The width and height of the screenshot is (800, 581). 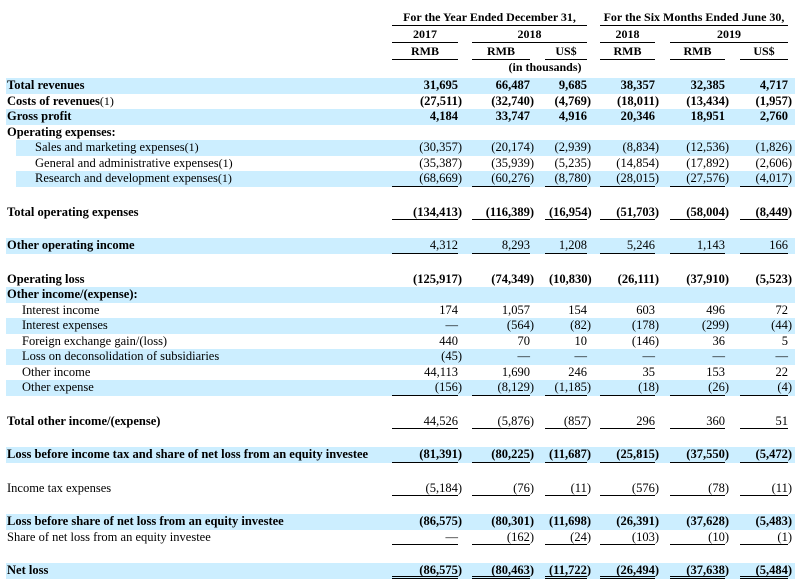 What do you see at coordinates (199, 373) in the screenshot?
I see `row-label: Other income` at bounding box center [199, 373].